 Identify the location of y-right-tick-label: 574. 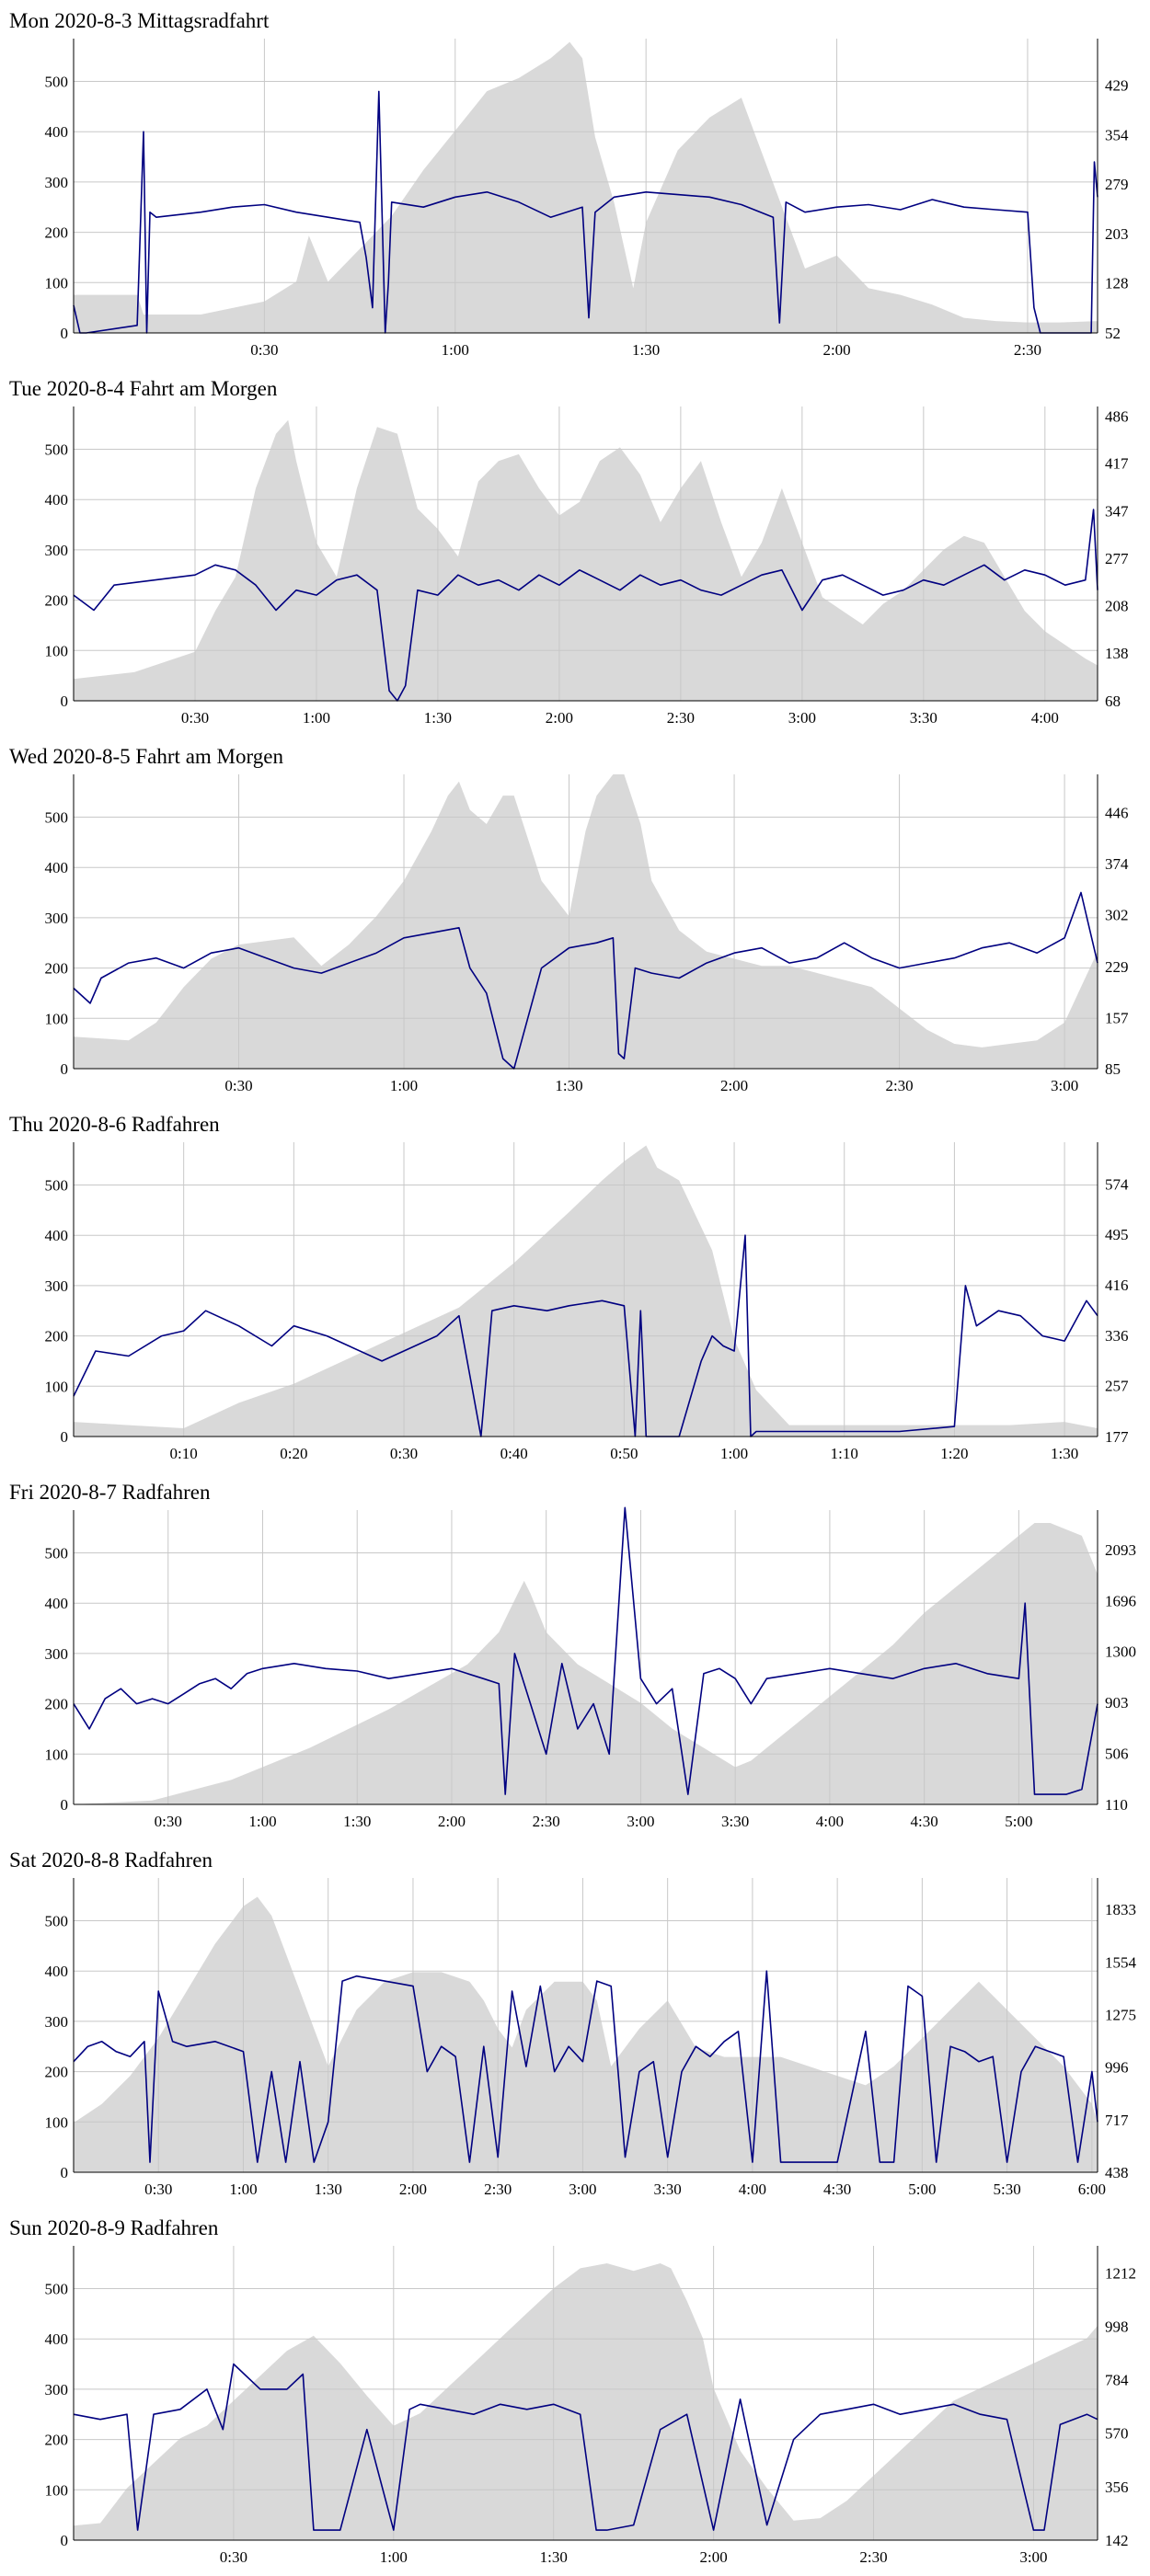
(1117, 1185).